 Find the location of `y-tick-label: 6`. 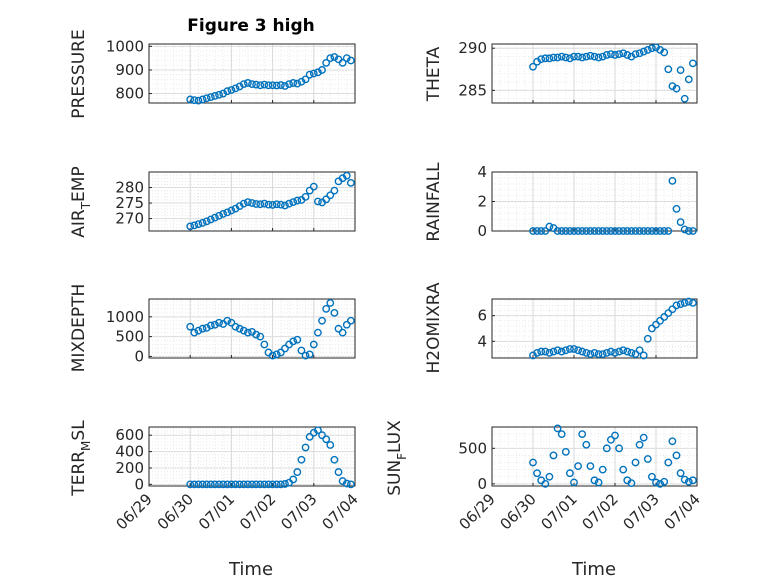

y-tick-label: 6 is located at coordinates (482, 316).